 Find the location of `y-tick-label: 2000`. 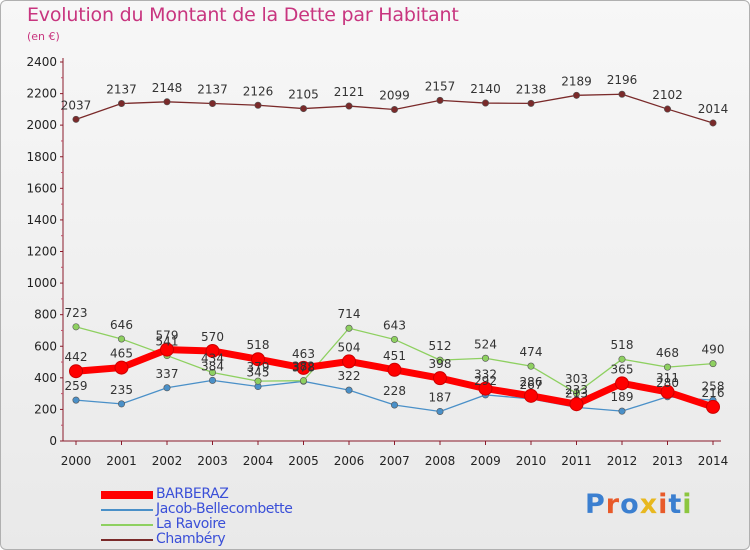

y-tick-label: 2000 is located at coordinates (41, 125).